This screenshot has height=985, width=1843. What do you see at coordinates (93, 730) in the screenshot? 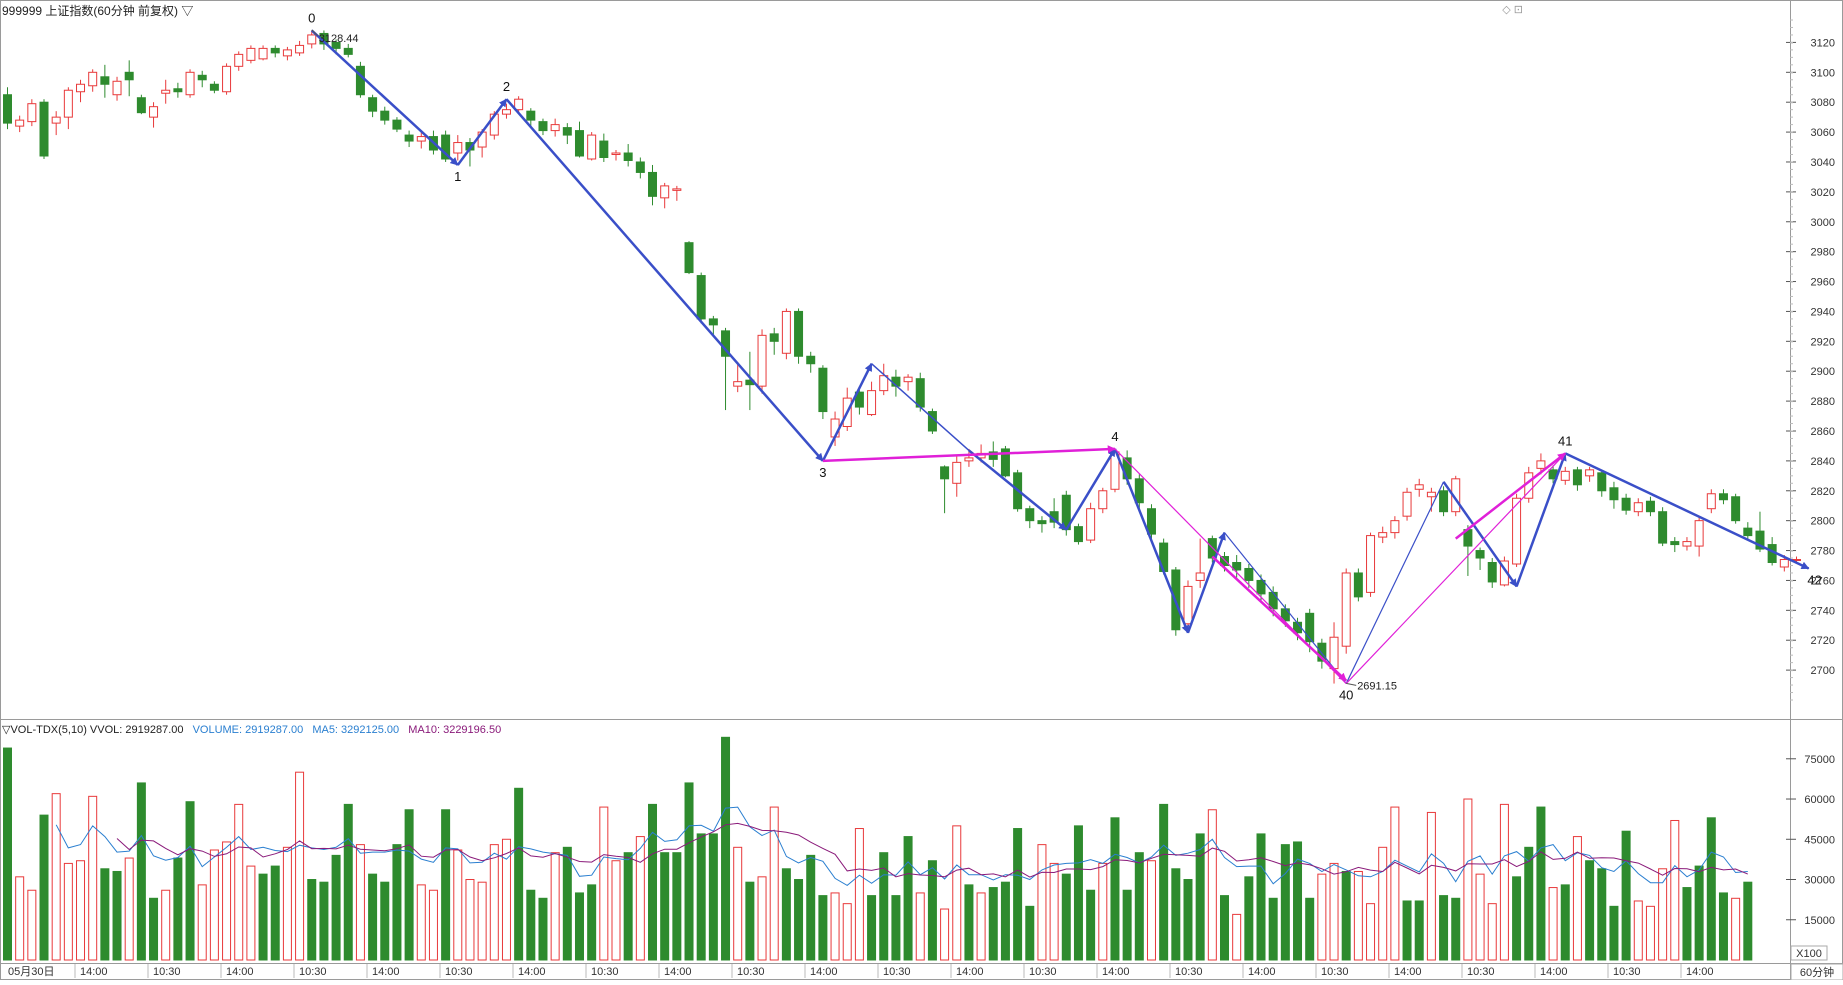
I see `volume-indicator-name: ▽VOL-TDX(5,10) VVOL: 2919287.00` at bounding box center [93, 730].